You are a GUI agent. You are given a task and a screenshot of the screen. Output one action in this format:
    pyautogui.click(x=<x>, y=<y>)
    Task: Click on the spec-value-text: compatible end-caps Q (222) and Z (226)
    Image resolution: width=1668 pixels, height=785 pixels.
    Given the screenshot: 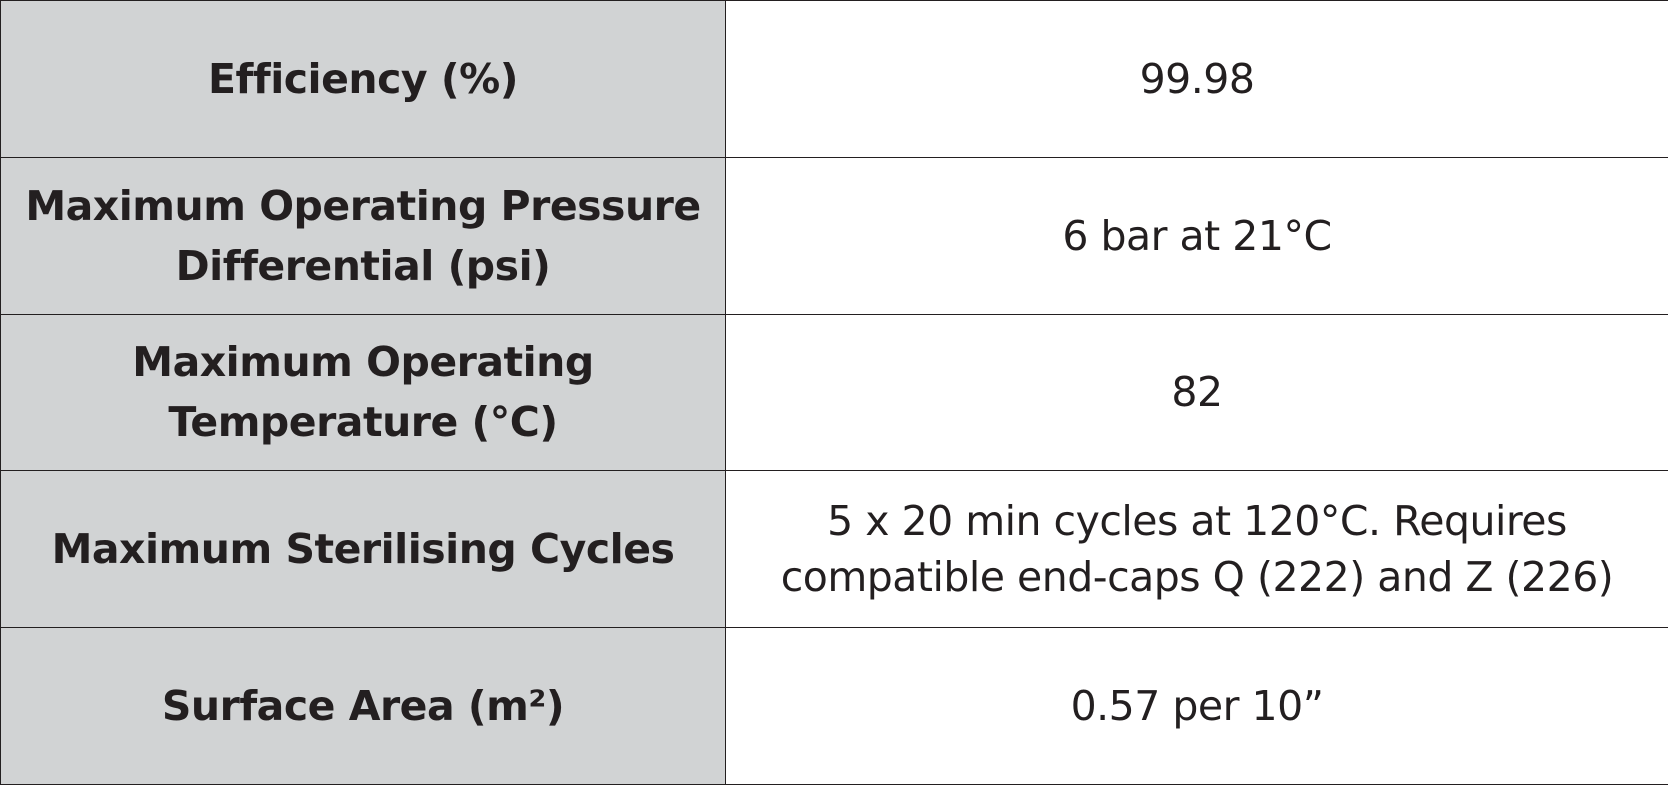 What is the action you would take?
    pyautogui.click(x=1197, y=577)
    